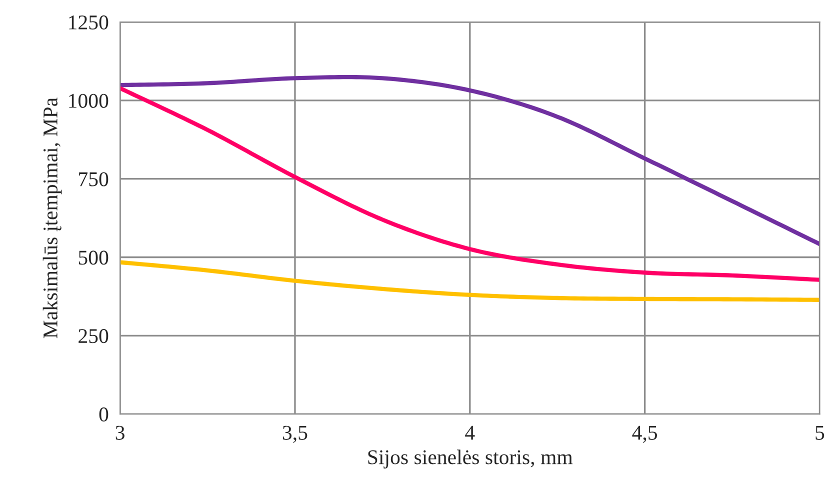 The width and height of the screenshot is (828, 490). Describe the element at coordinates (645, 434) in the screenshot. I see `x-tick-label: 4,5` at that location.